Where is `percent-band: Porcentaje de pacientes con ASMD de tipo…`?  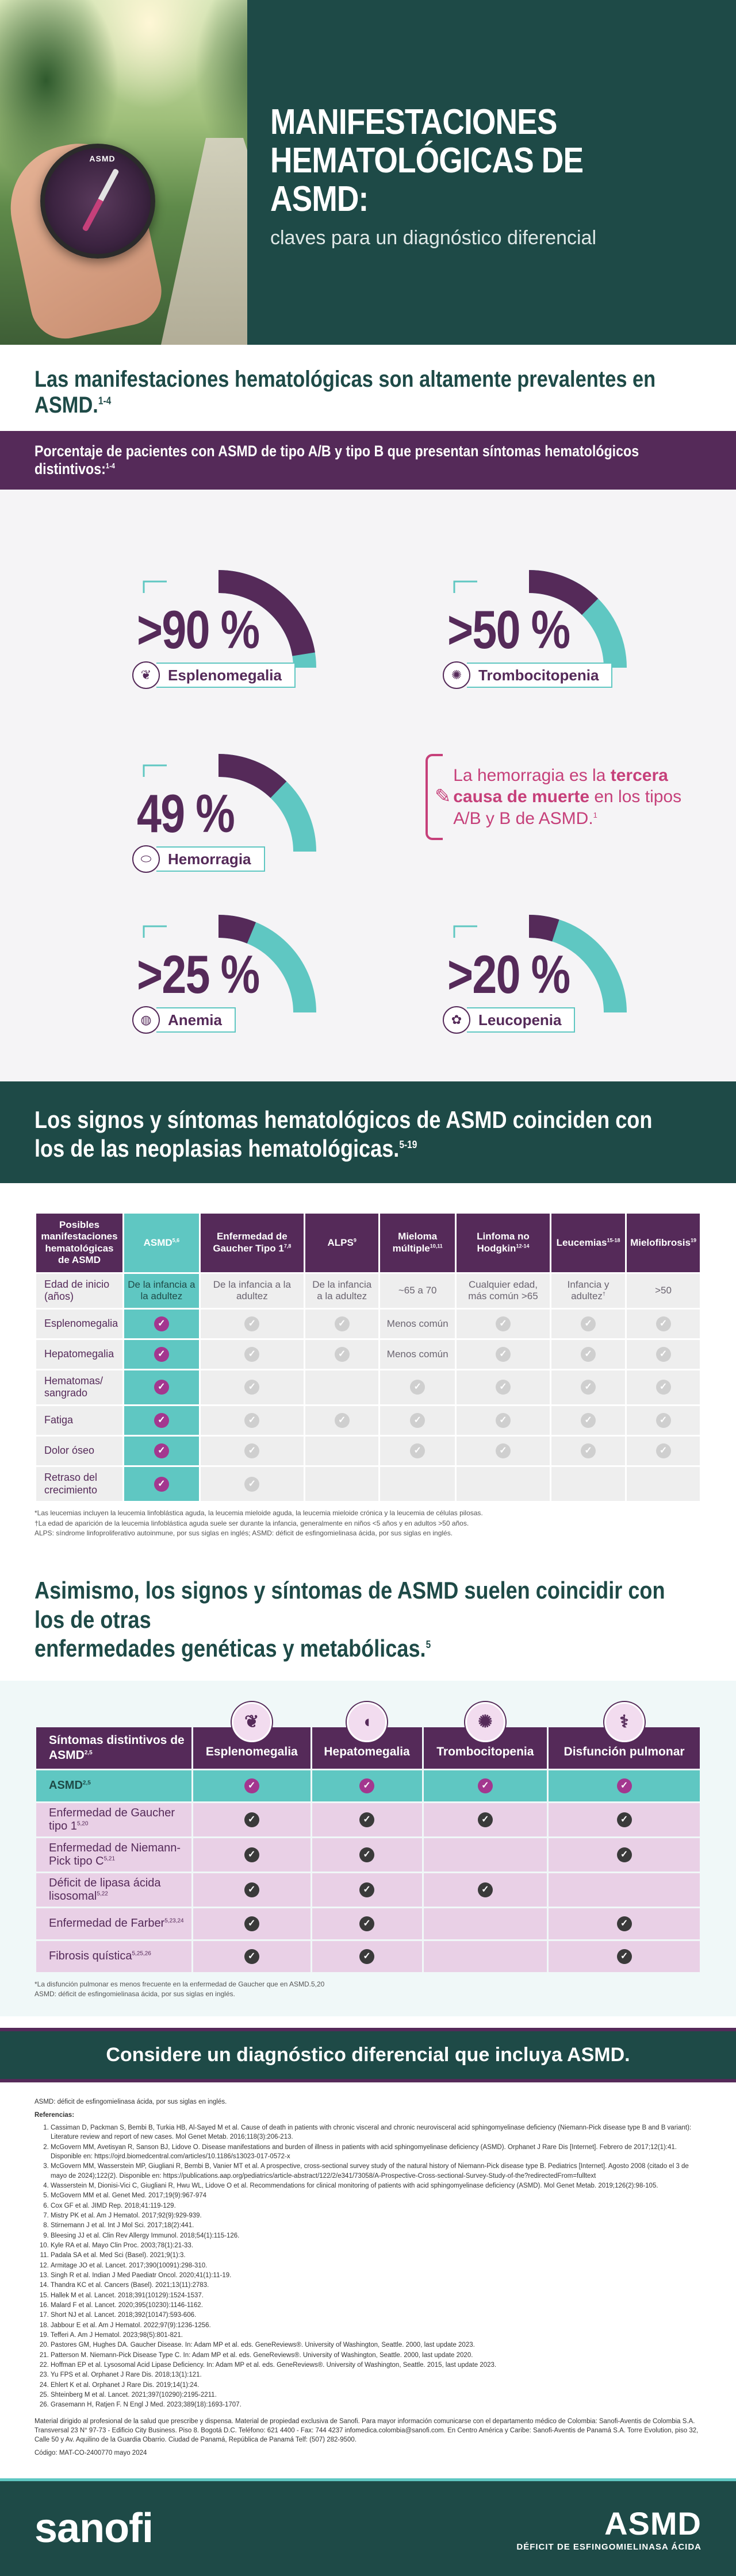
percent-band: Porcentaje de pacientes con ASMD de tipo… is located at coordinates (368, 460).